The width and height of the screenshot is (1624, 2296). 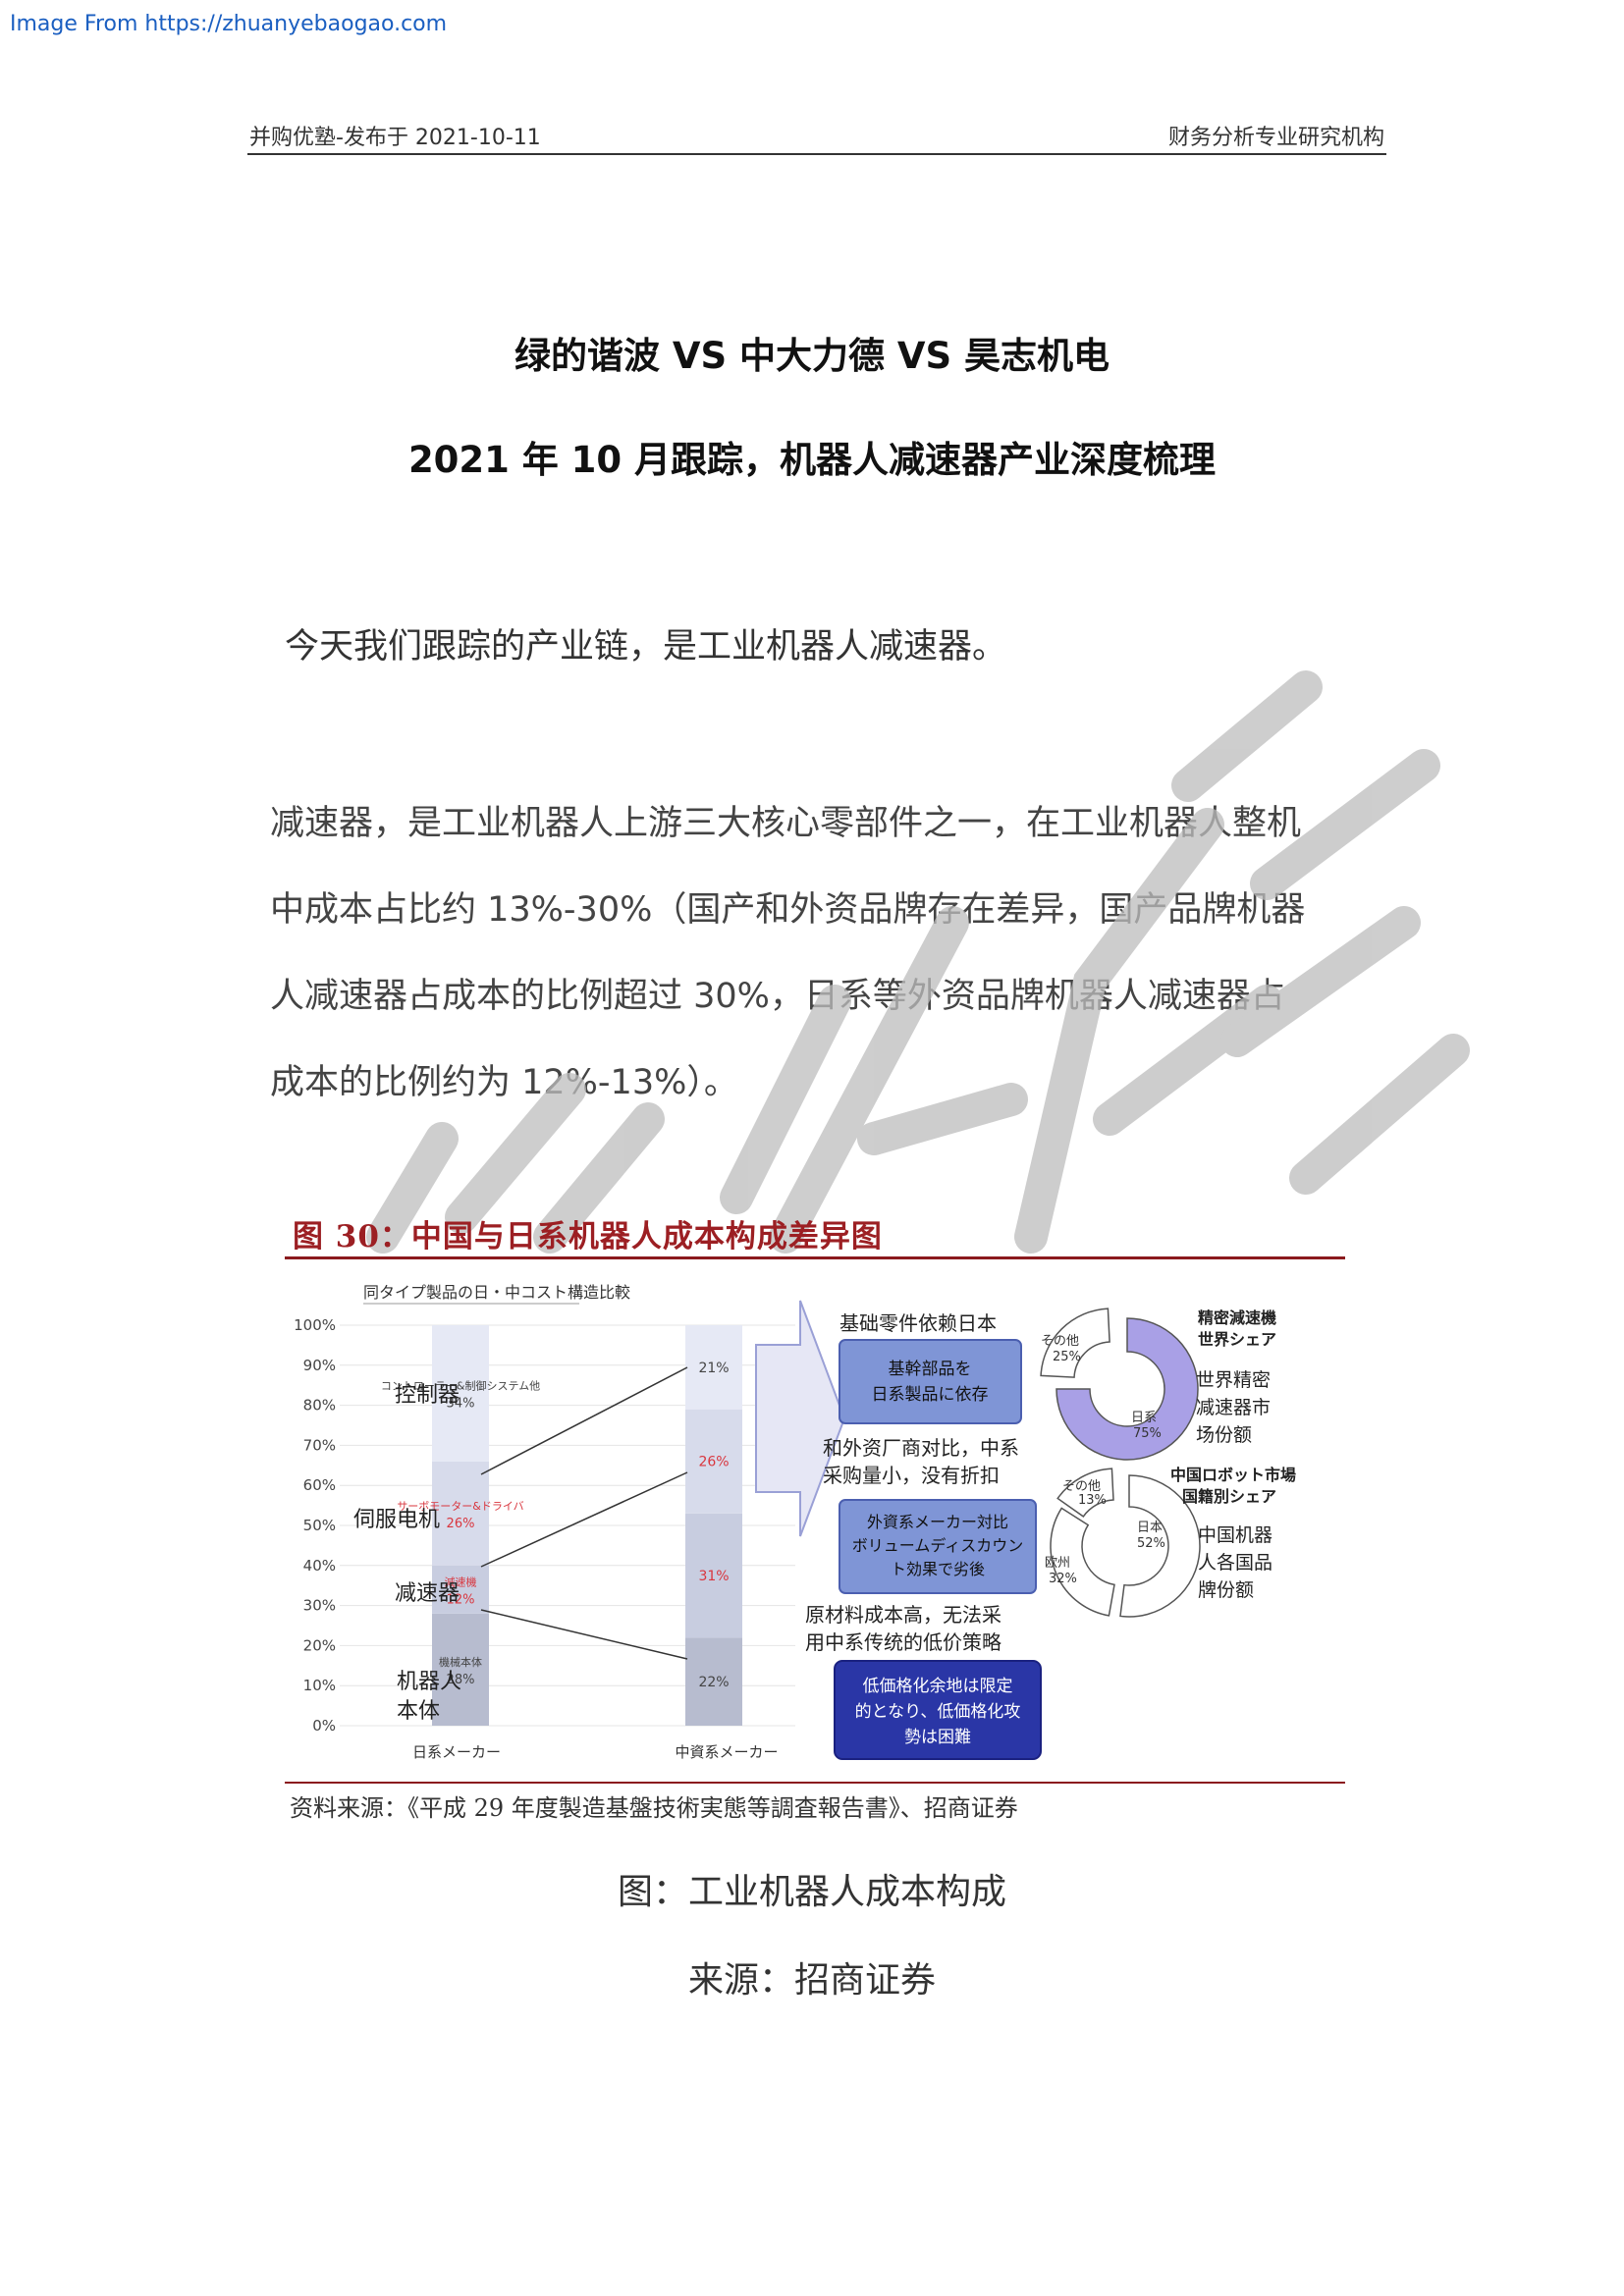 I want to click on y-tick-label: 30%, so click(x=319, y=1606).